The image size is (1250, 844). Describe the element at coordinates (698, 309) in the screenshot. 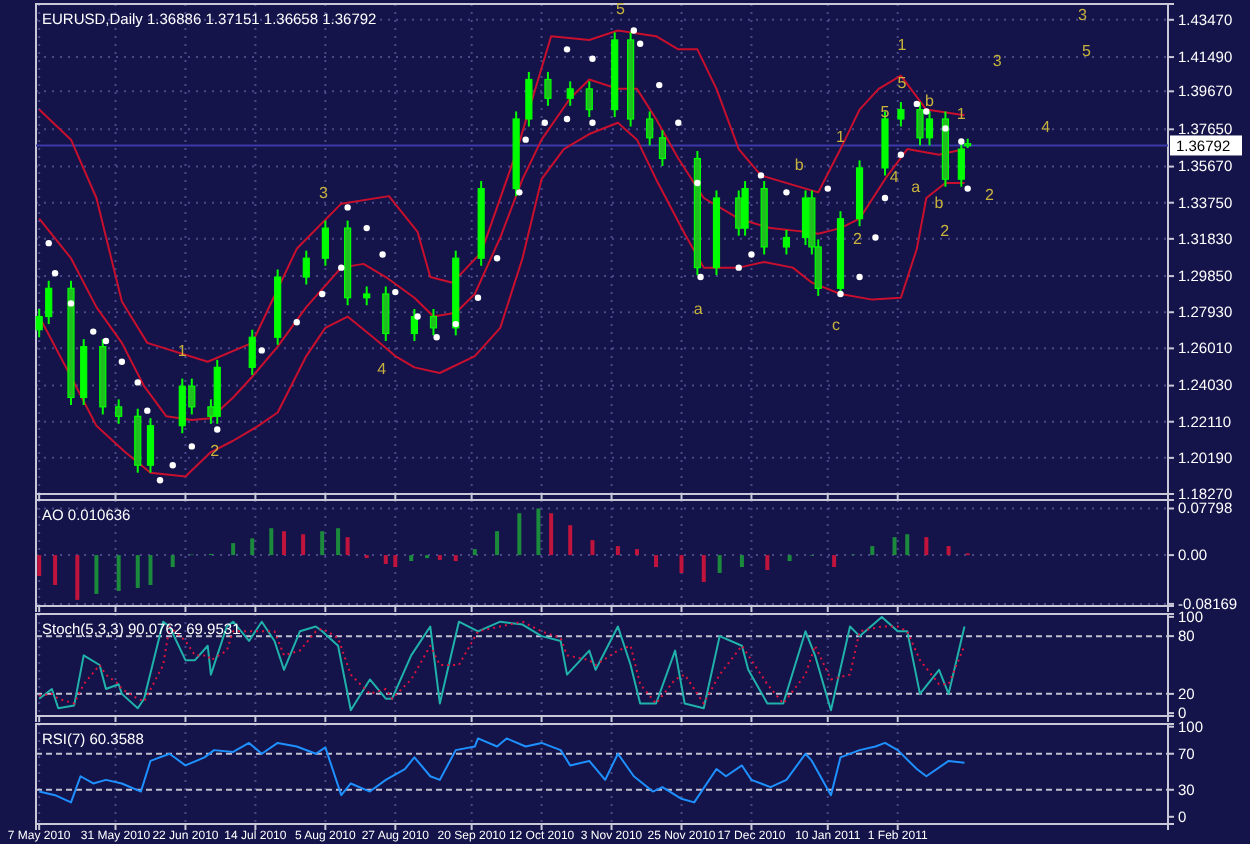

I see `annotation: a` at that location.